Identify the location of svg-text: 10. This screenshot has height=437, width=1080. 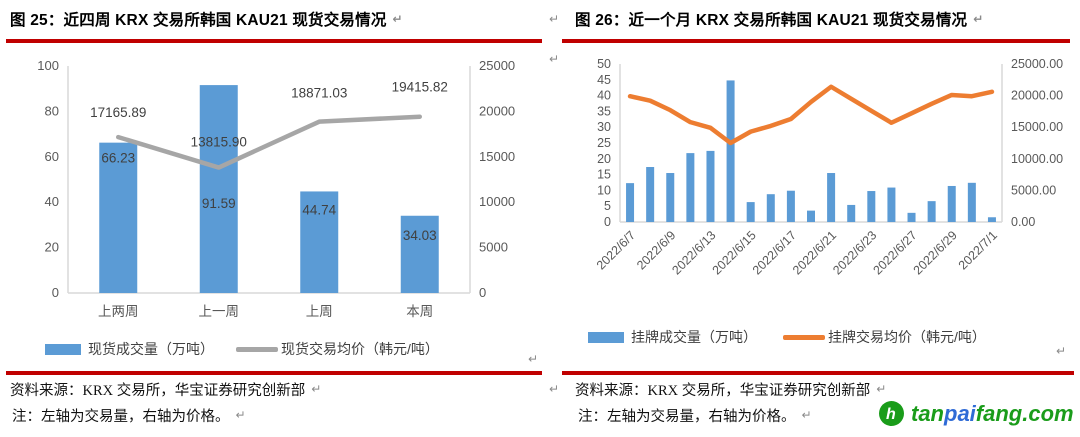
(604, 190).